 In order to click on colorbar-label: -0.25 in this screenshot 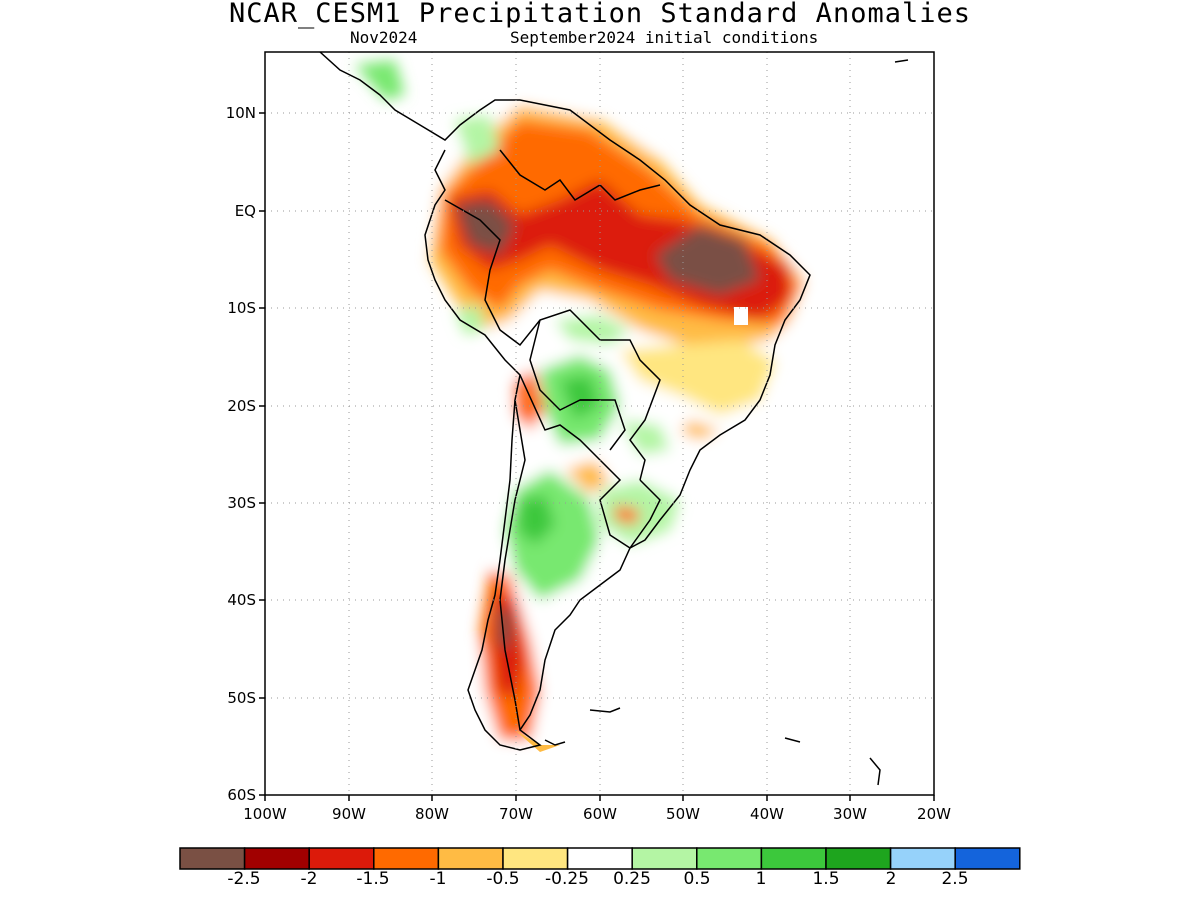, I will do `click(567, 879)`.